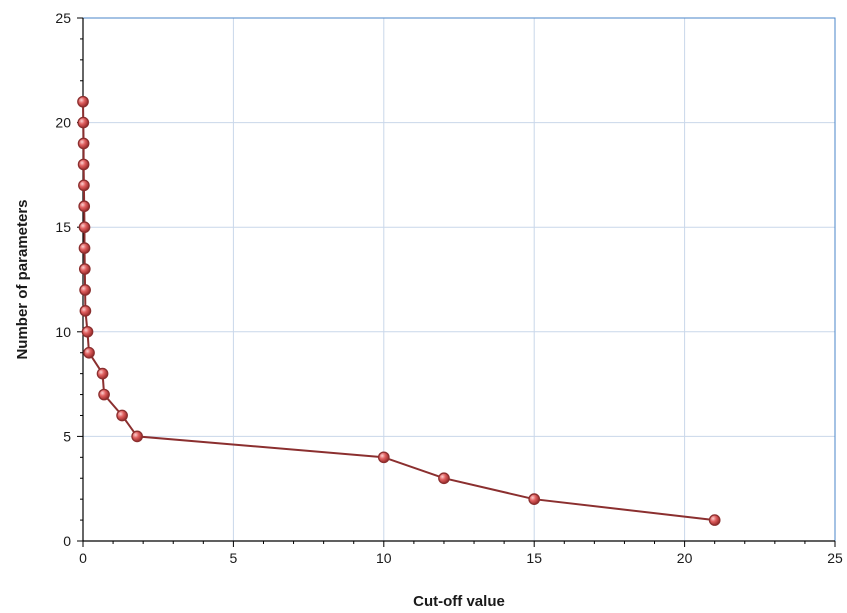 The height and width of the screenshot is (613, 847). What do you see at coordinates (83, 558) in the screenshot?
I see `x-tick-label: 0` at bounding box center [83, 558].